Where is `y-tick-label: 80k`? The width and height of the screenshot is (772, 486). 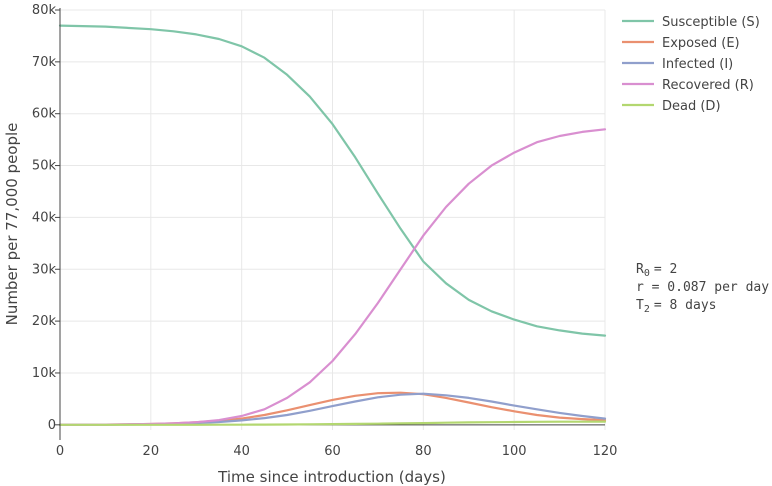
y-tick-label: 80k is located at coordinates (44, 10).